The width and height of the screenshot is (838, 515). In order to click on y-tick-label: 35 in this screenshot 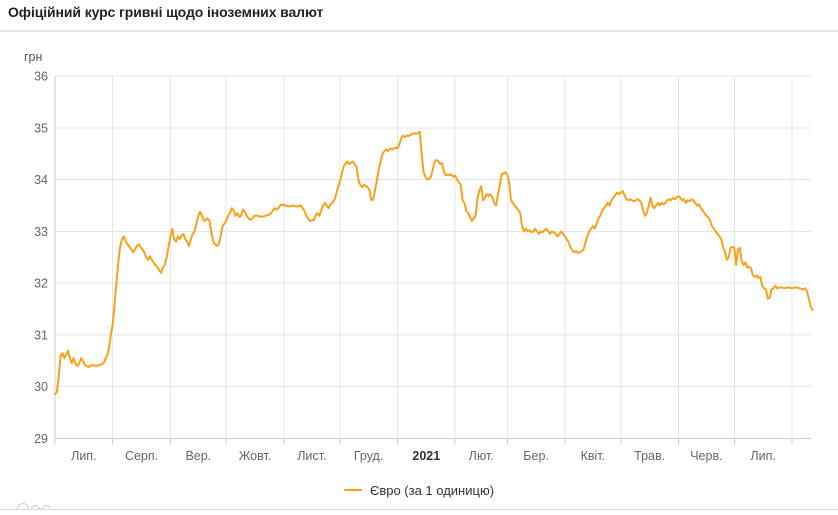, I will do `click(41, 128)`.